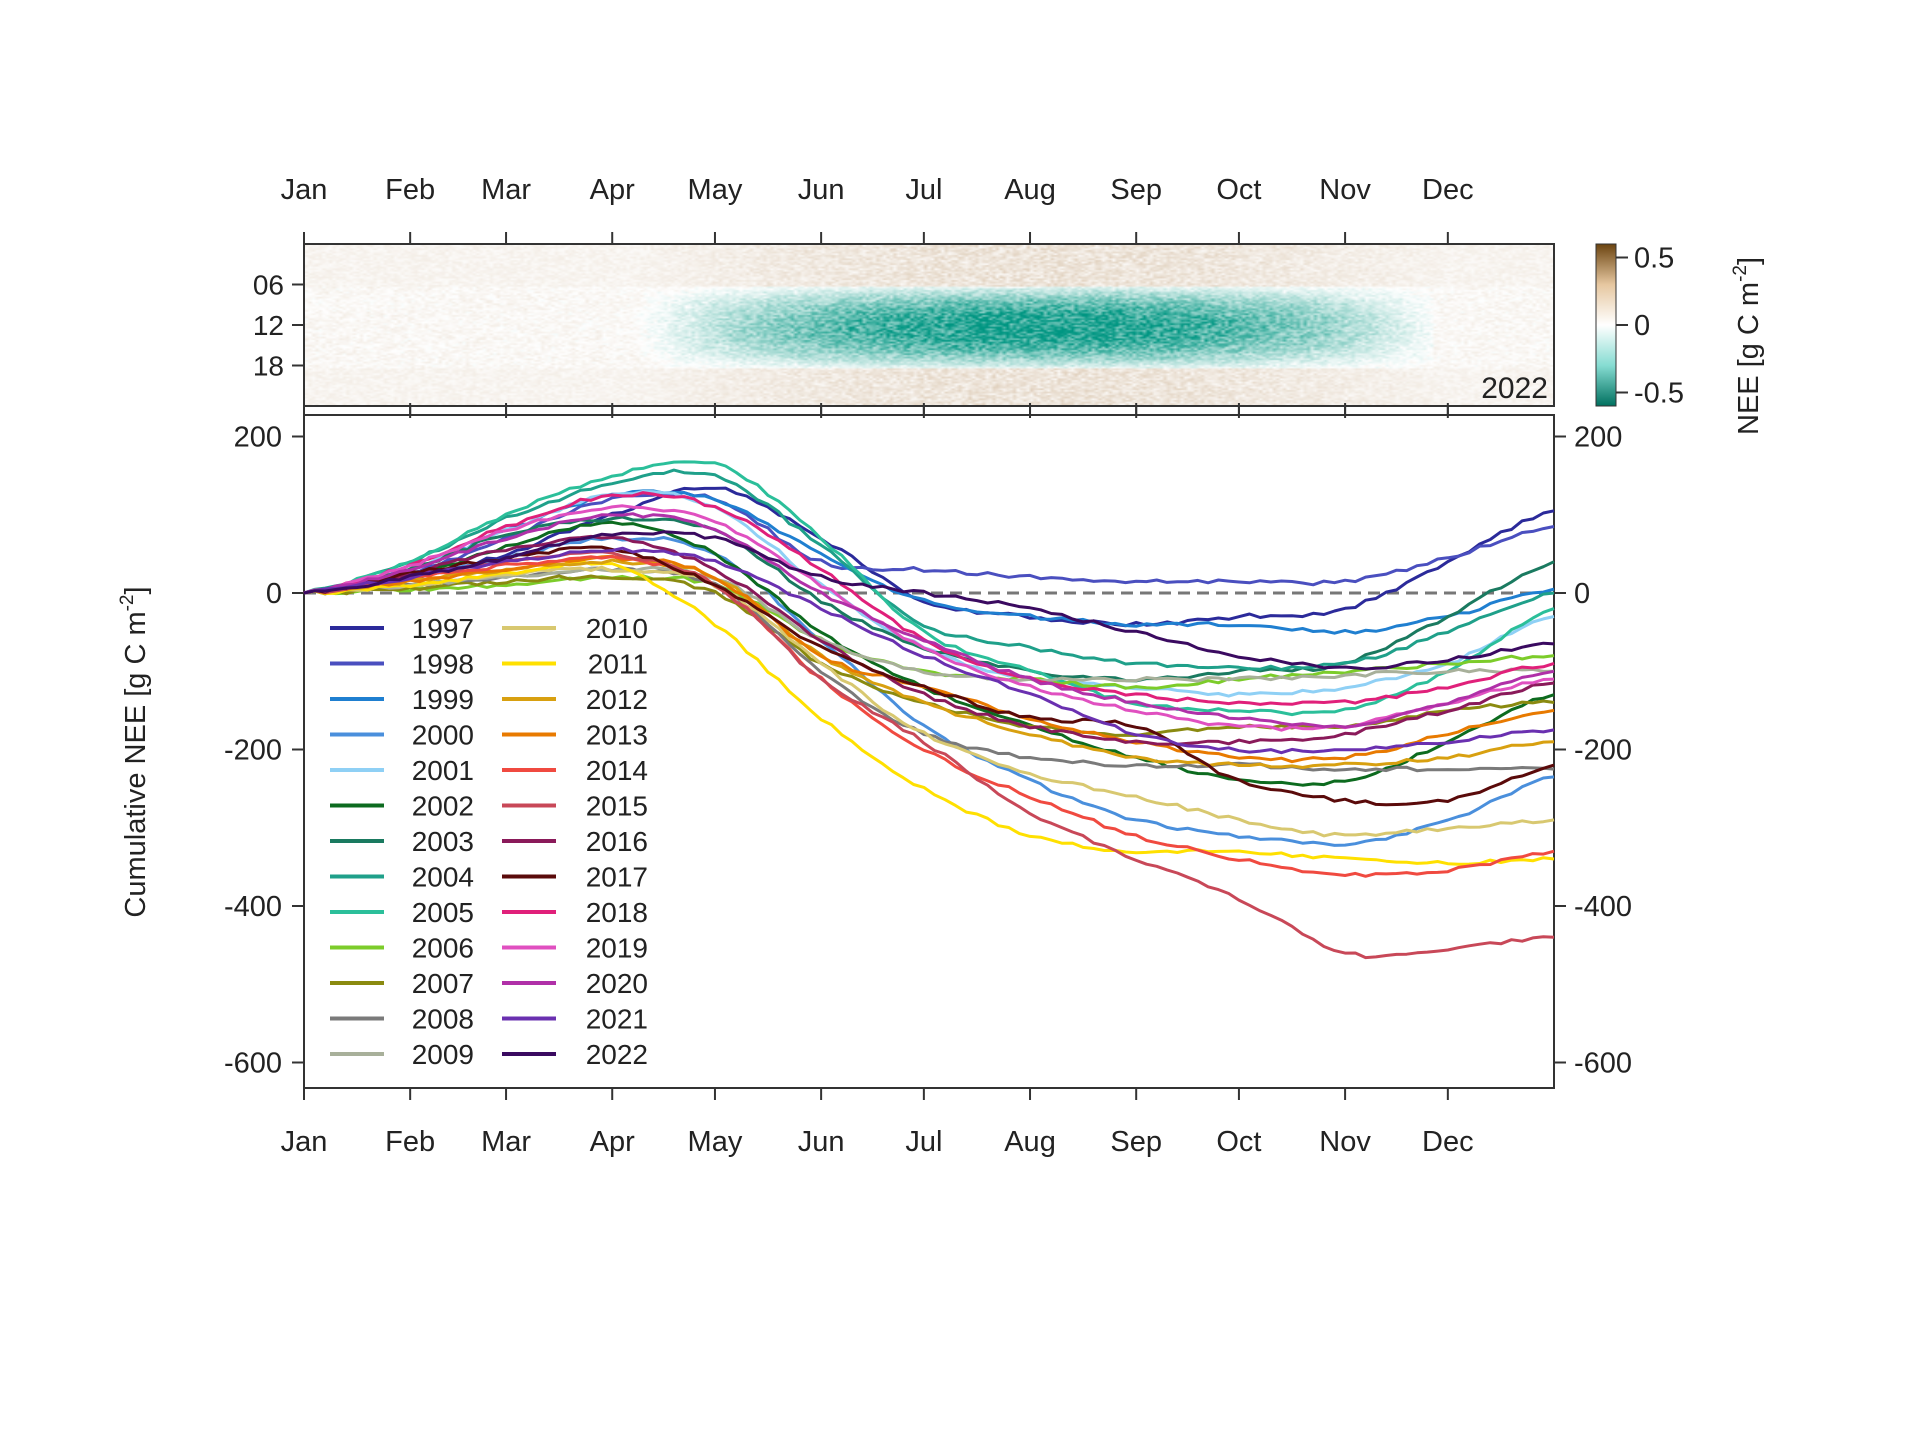 This screenshot has height=1440, width=1920. Describe the element at coordinates (136, 590) in the screenshot. I see `y-axis-label-end: ]` at that location.